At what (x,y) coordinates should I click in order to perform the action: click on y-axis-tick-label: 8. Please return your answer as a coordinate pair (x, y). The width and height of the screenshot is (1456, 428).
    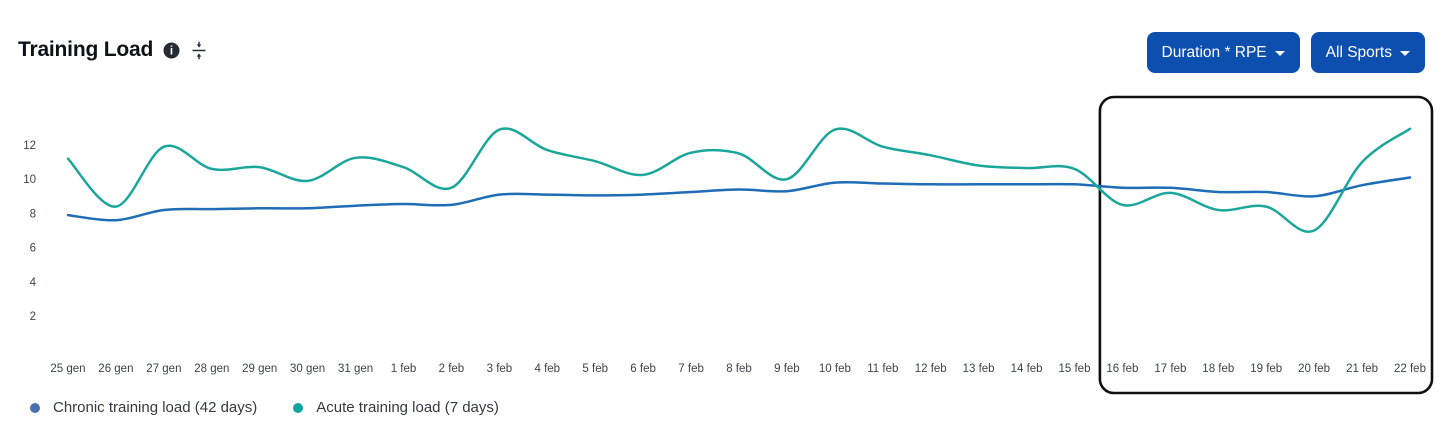
    Looking at the image, I should click on (33, 214).